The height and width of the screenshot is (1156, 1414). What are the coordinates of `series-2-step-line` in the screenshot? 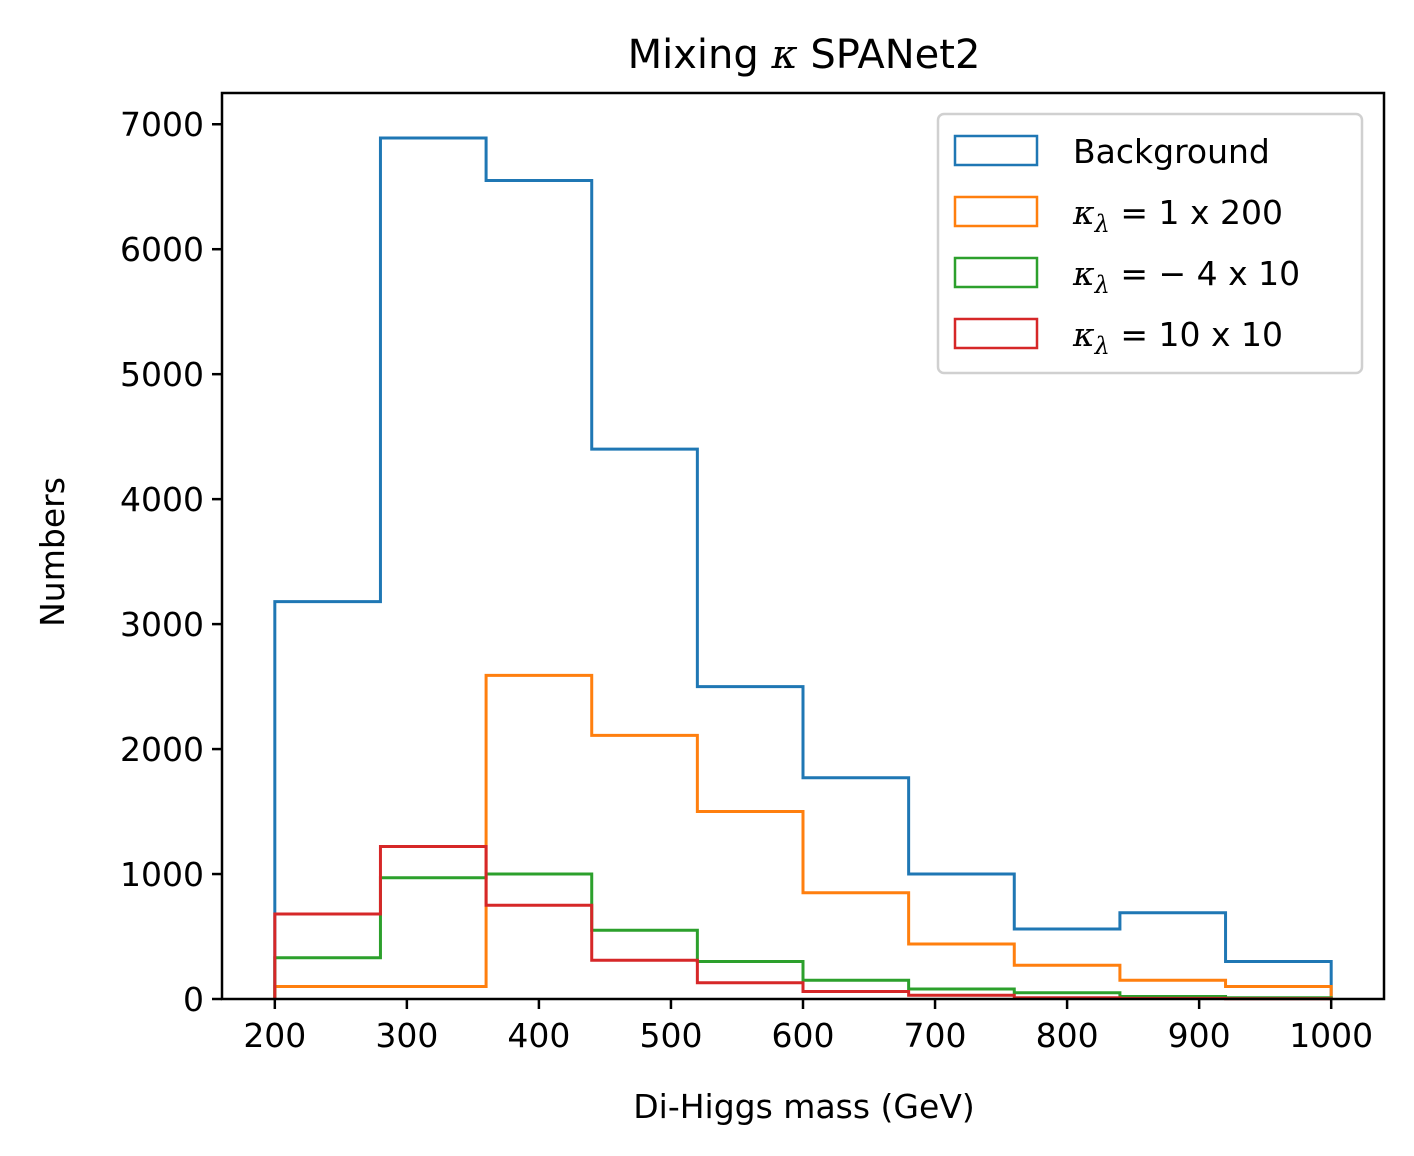 It's located at (803, 936).